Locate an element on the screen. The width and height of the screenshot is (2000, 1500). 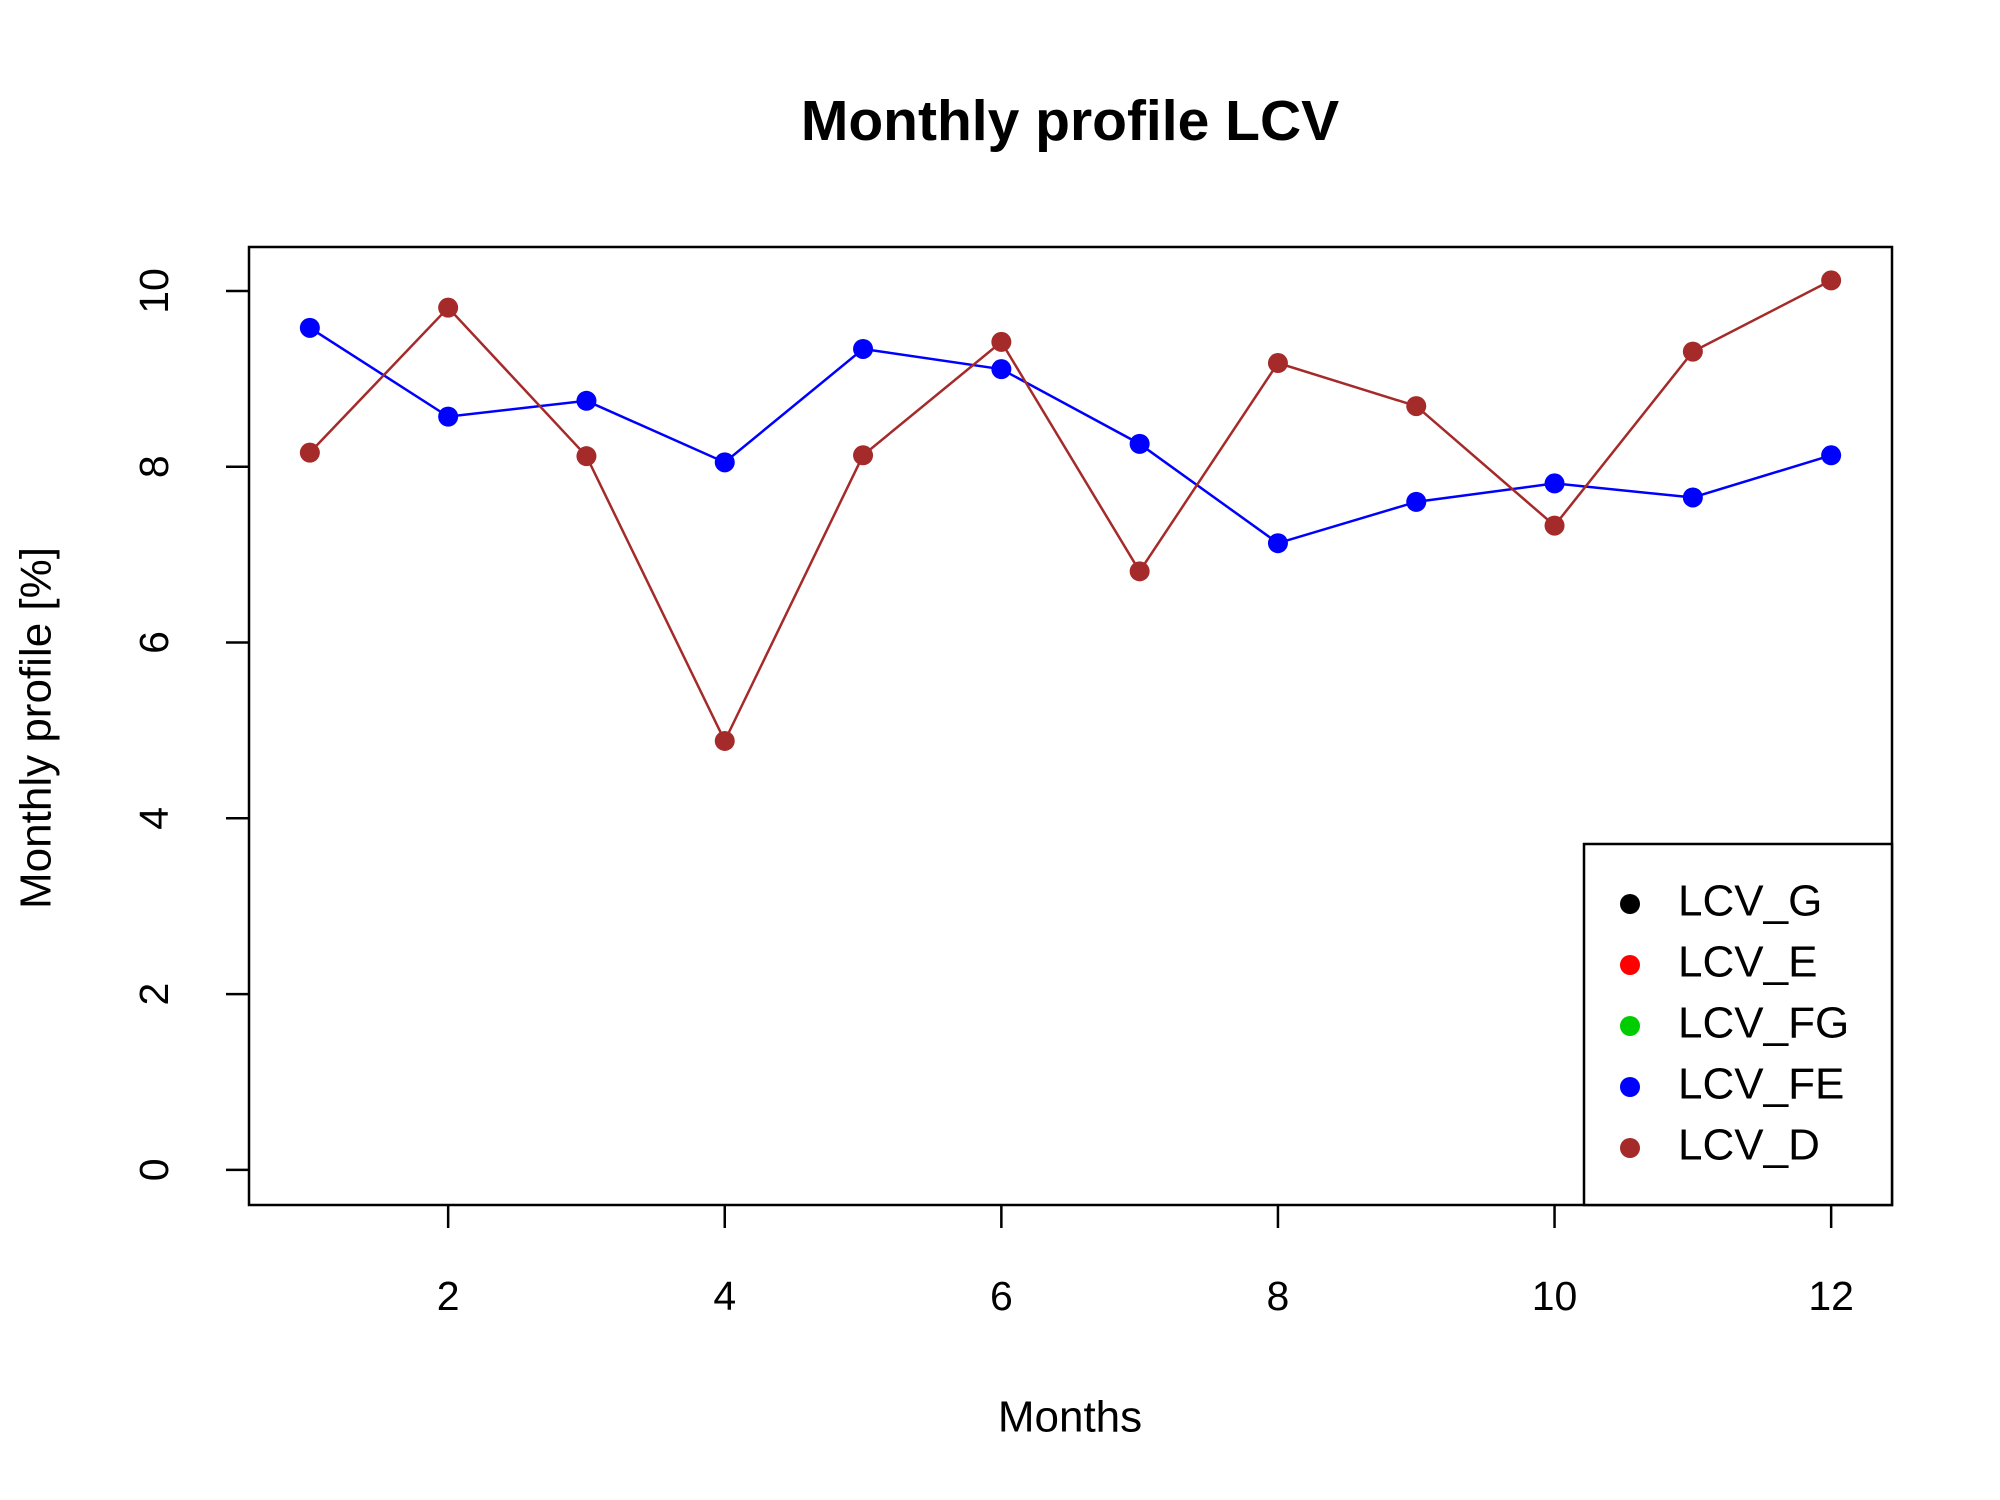
x-tick-label: 4 is located at coordinates (724, 1296).